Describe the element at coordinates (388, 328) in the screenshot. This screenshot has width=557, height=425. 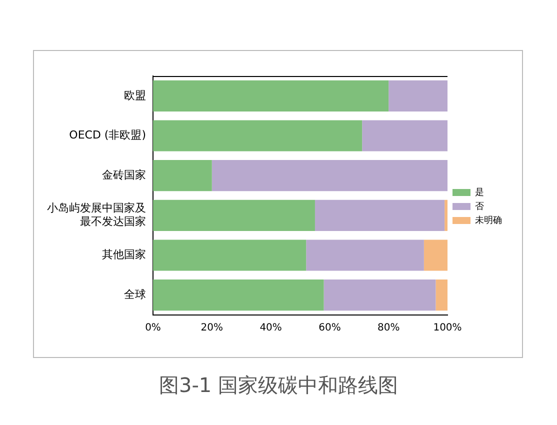
I see `x-tick-label: 80%` at that location.